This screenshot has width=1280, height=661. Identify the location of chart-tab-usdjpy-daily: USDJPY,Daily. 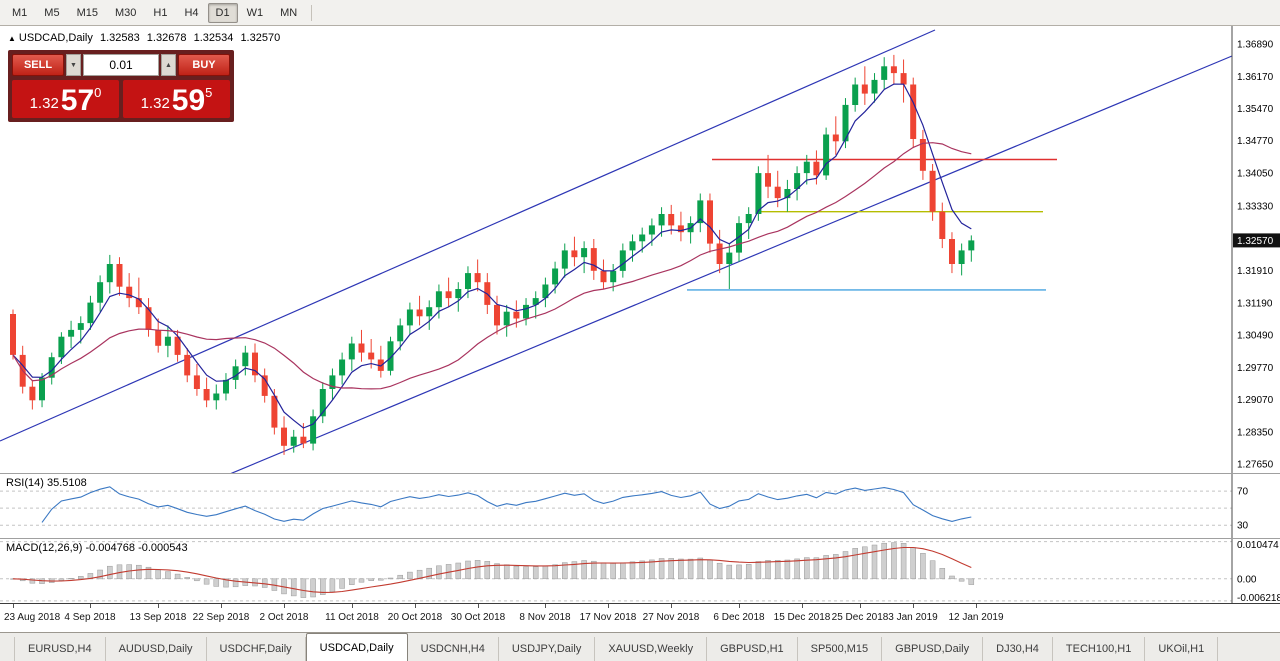
(547, 649).